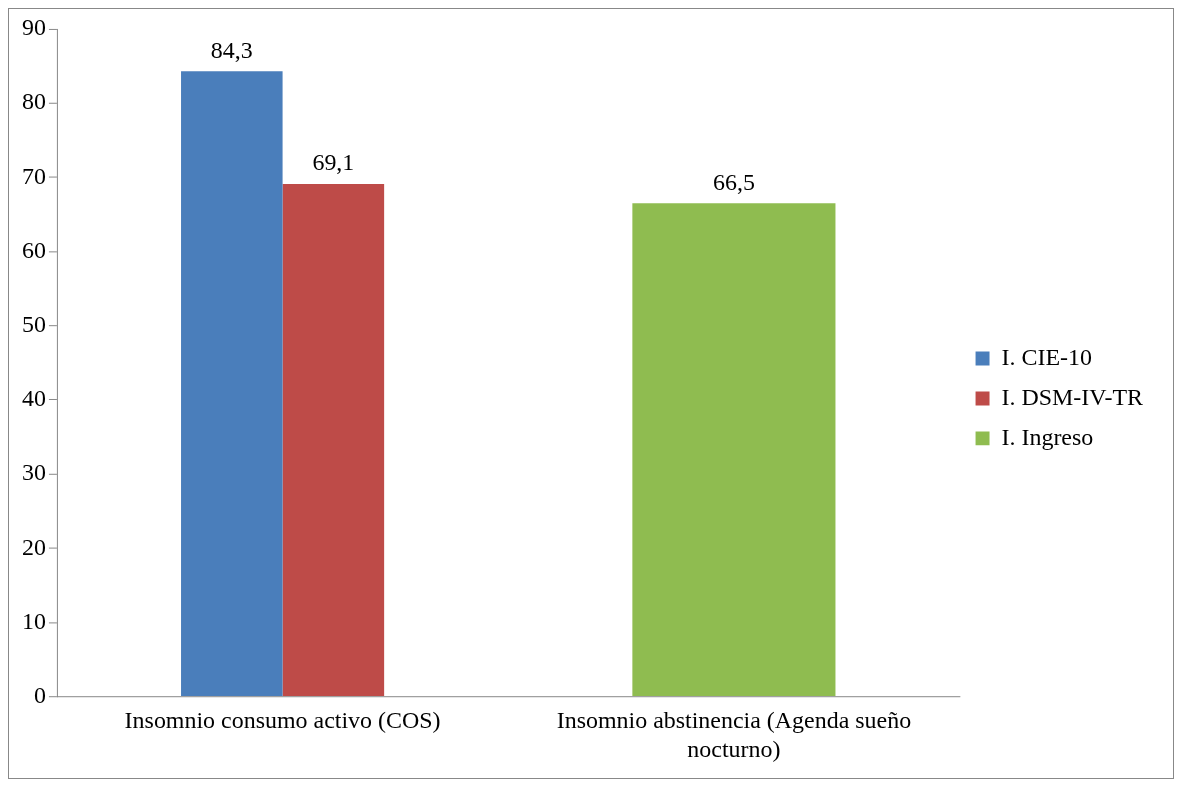 The height and width of the screenshot is (787, 1182). I want to click on legend-label: I. Ingreso, so click(1047, 436).